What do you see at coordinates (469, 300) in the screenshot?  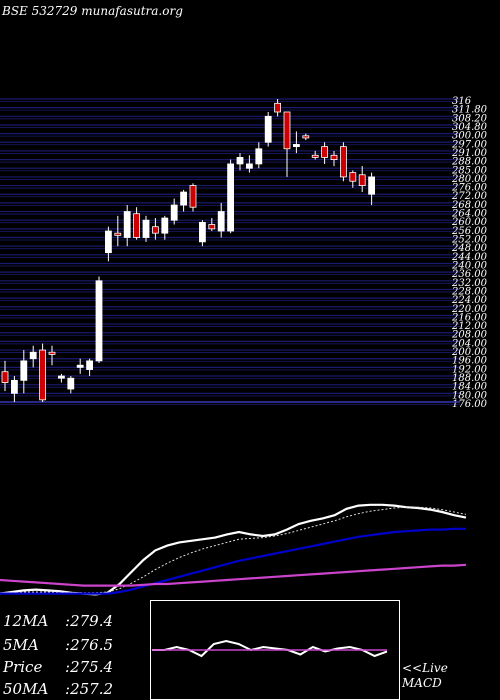 I see `y-tick-label: 224.00` at bounding box center [469, 300].